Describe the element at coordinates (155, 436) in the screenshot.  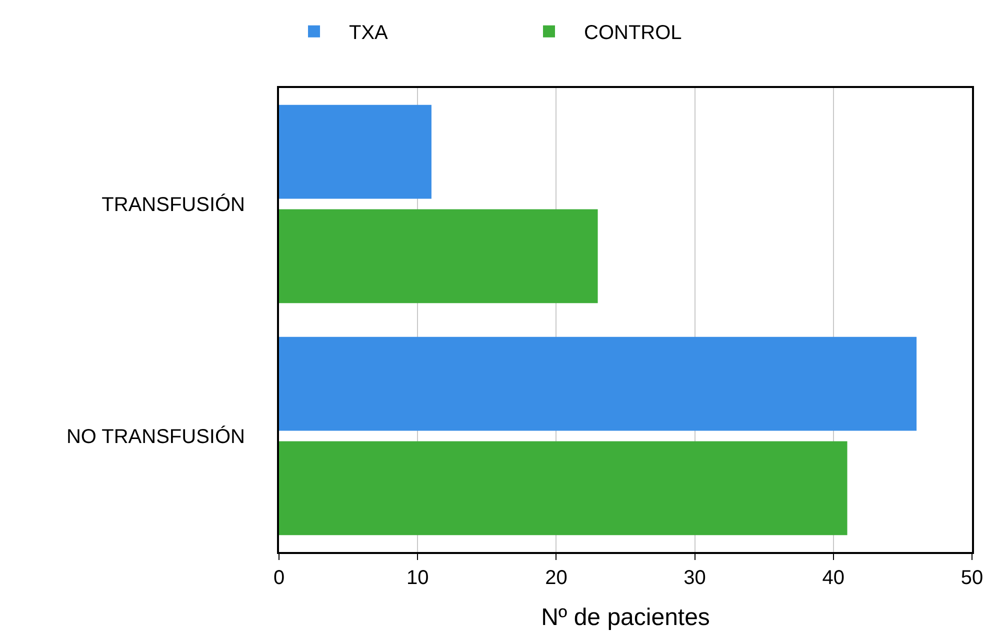
I see `y-tick-label: NO TRANSFUSIÓN` at that location.